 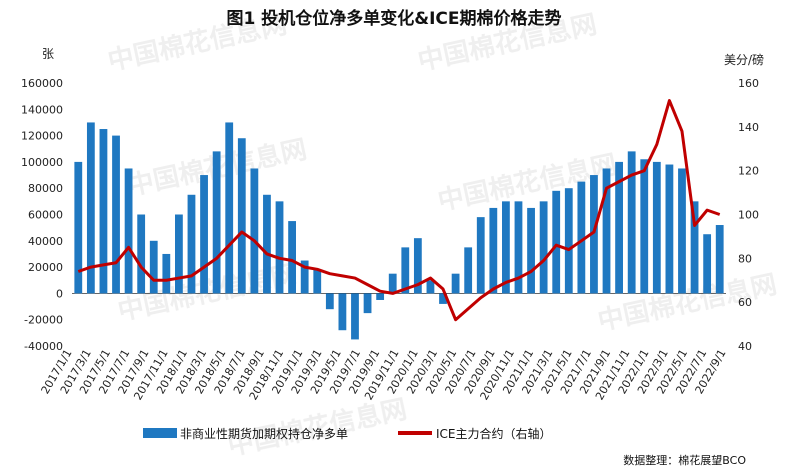 I want to click on right-tick-label: 100, so click(x=748, y=215).